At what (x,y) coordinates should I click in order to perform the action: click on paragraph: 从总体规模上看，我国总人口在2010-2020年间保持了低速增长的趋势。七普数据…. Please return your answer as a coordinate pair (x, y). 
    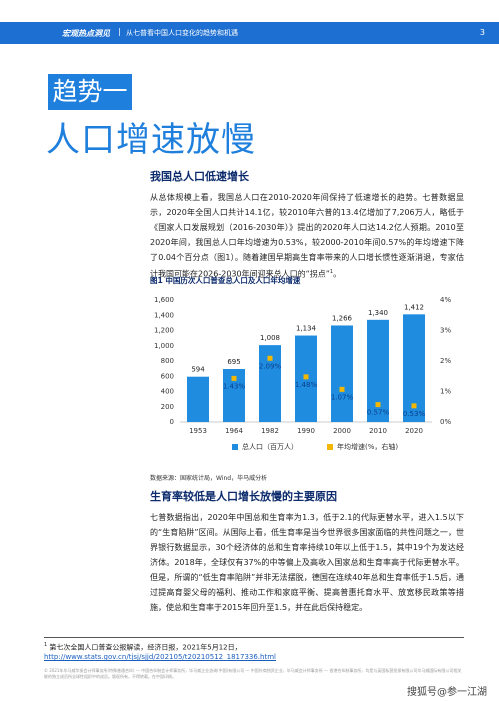
    Looking at the image, I should click on (307, 236).